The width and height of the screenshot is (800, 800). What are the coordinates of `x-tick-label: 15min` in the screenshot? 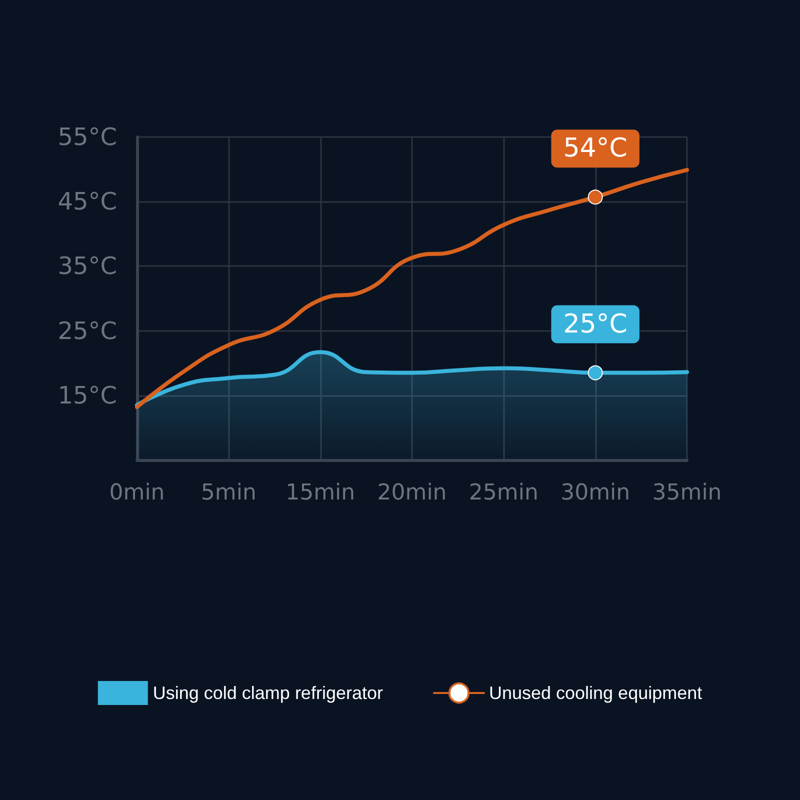 It's located at (321, 493).